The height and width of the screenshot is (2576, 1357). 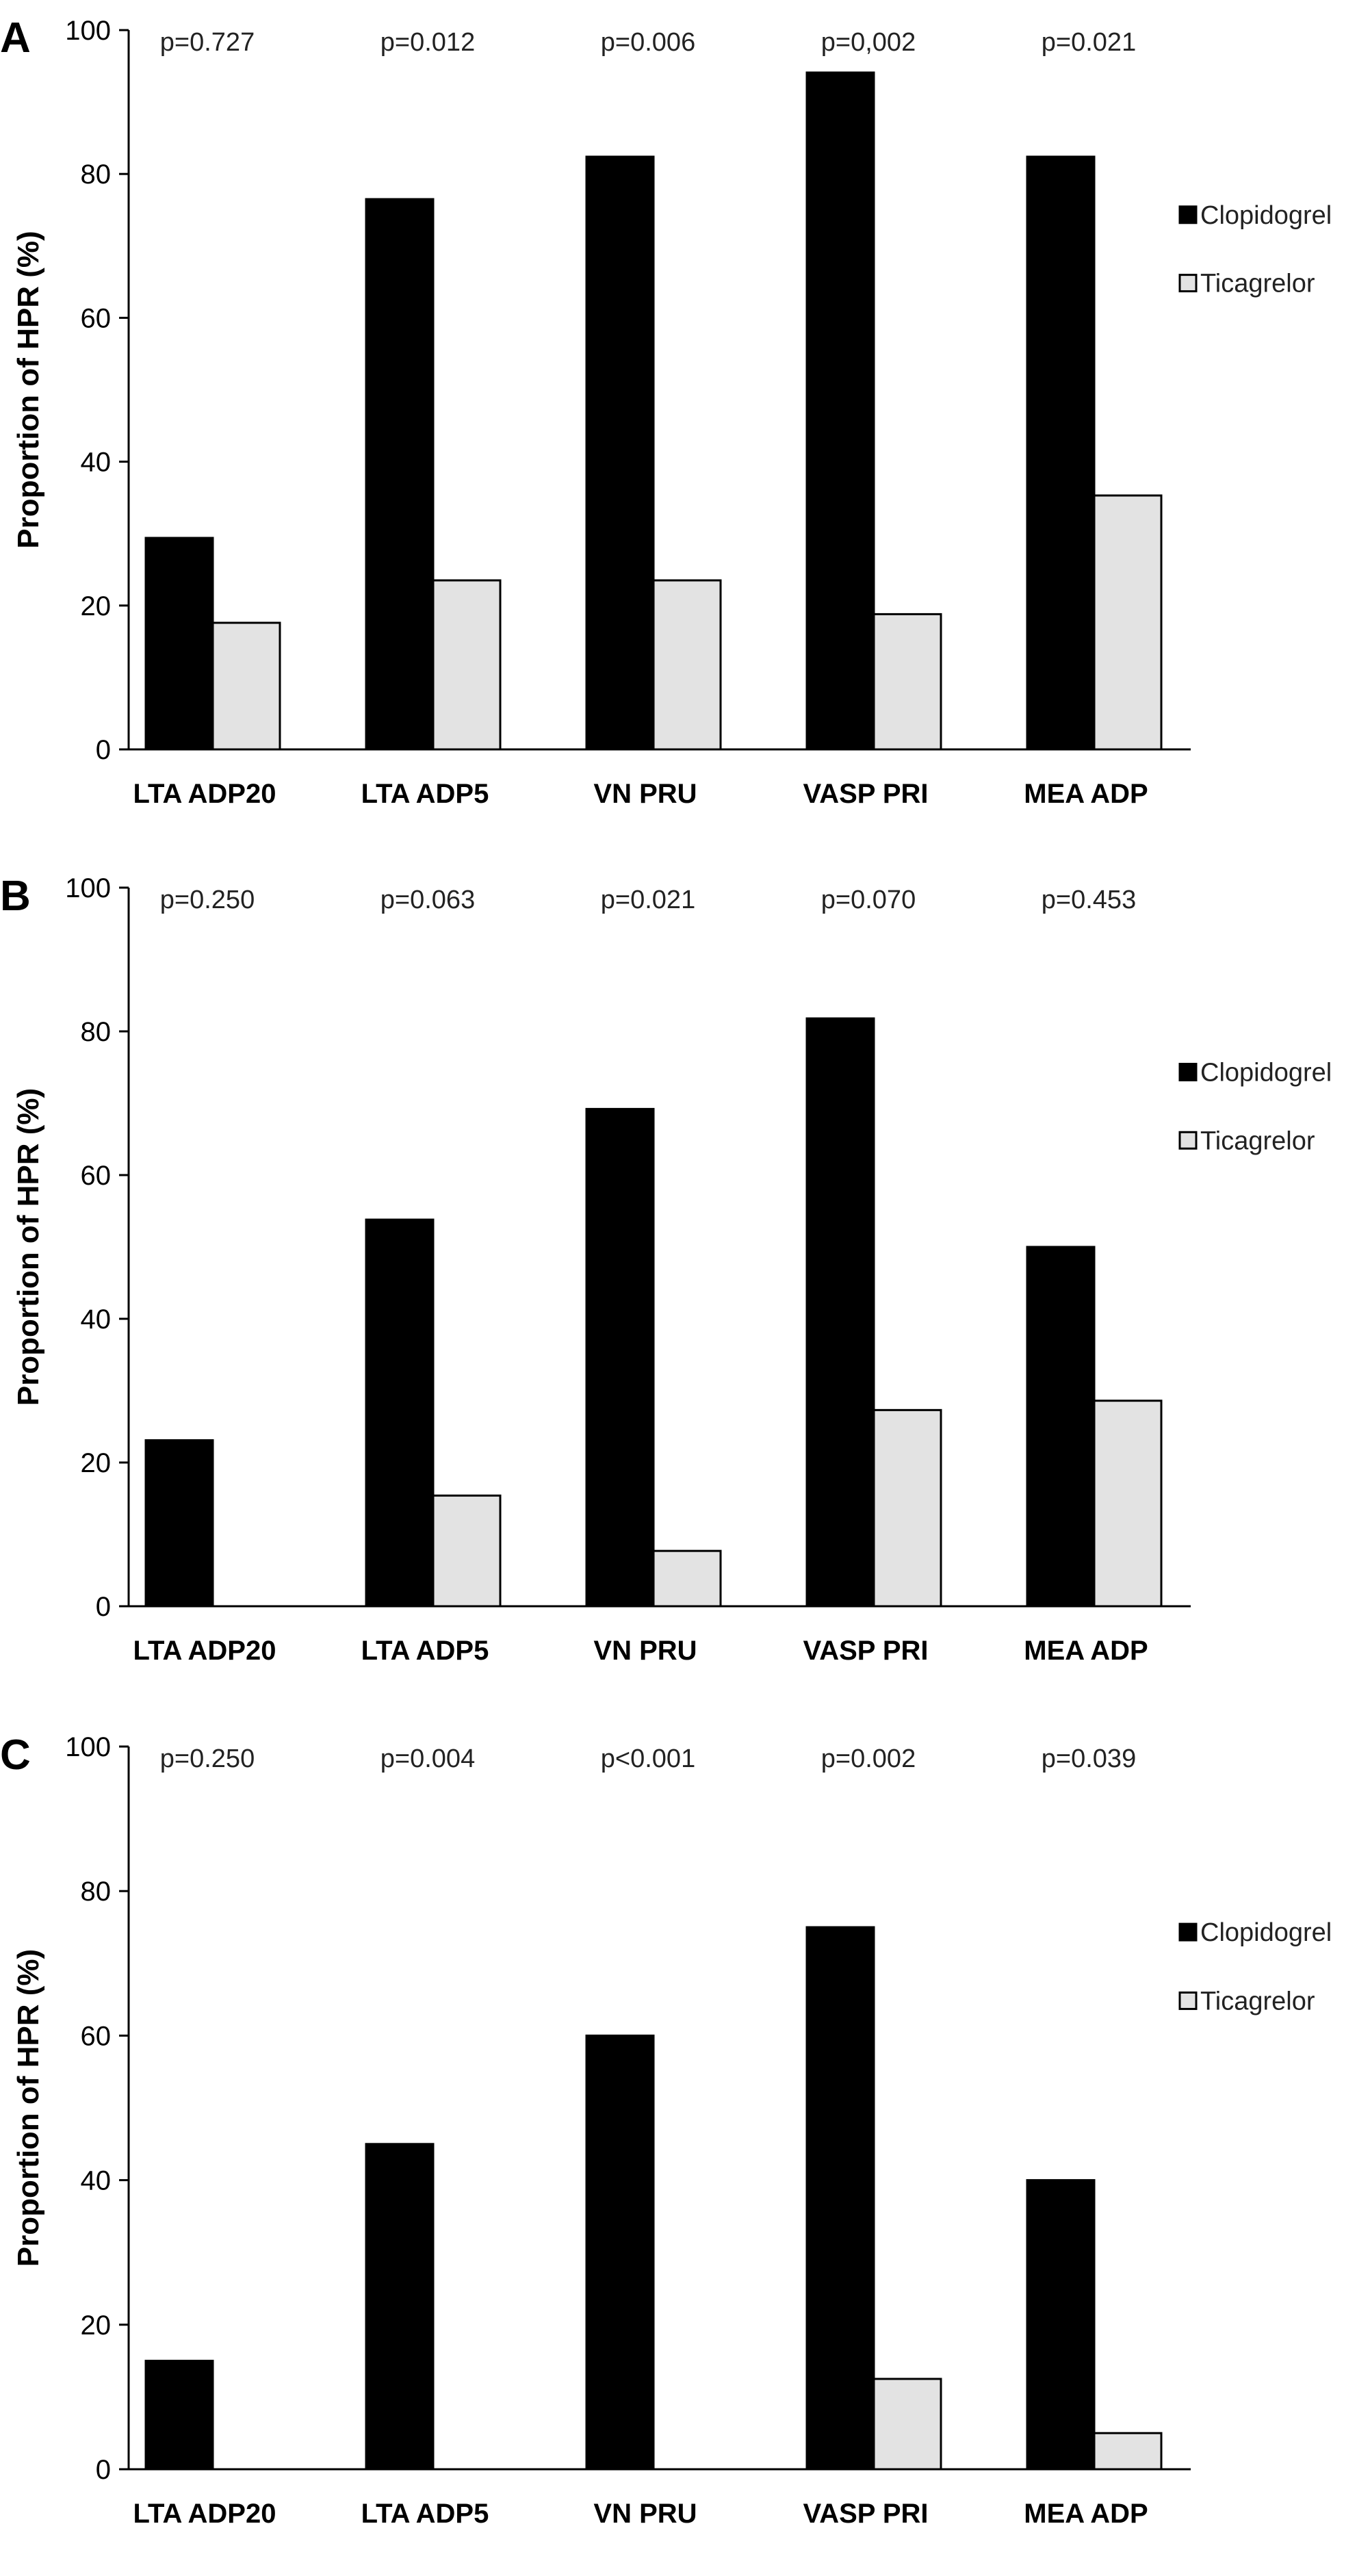 What do you see at coordinates (1257, 284) in the screenshot?
I see `panel-a-legend-label-ticagrelor: Ticagrelor` at bounding box center [1257, 284].